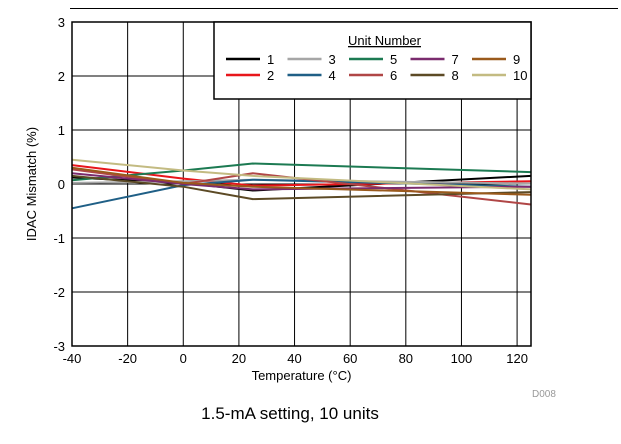 This screenshot has height=444, width=621. I want to click on x-tick-label: 100, so click(462, 358).